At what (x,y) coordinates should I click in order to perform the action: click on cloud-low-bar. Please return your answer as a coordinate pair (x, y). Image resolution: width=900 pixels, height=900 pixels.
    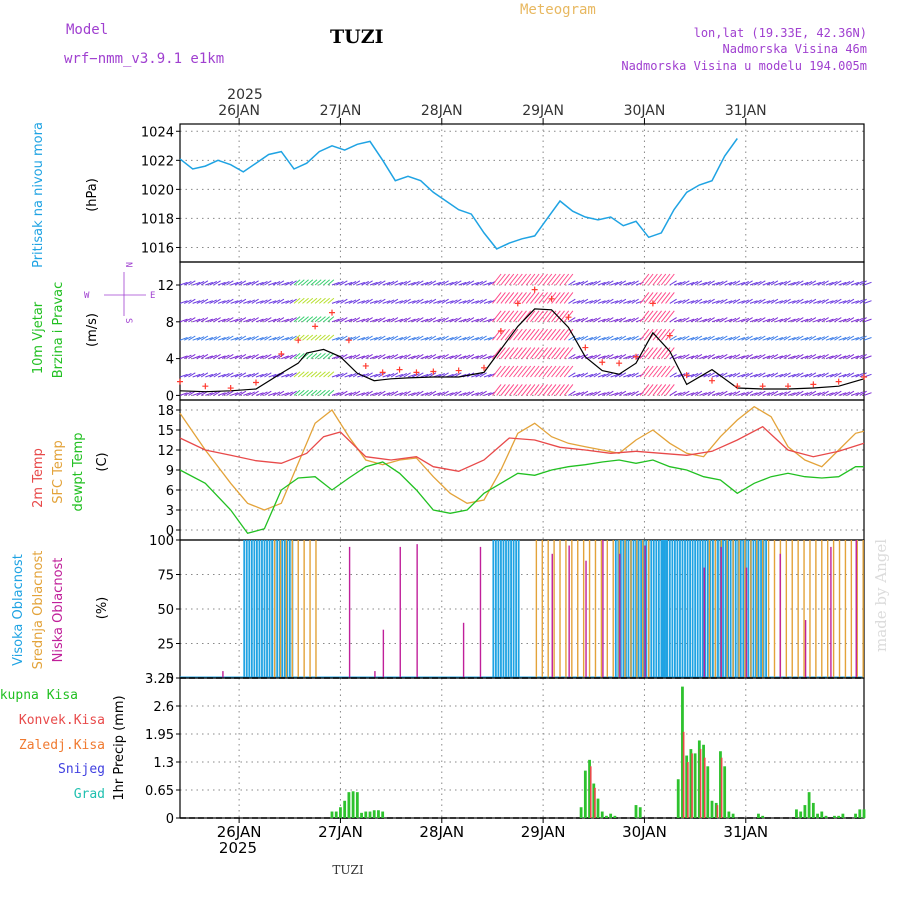
    Looking at the image, I should click on (480, 612).